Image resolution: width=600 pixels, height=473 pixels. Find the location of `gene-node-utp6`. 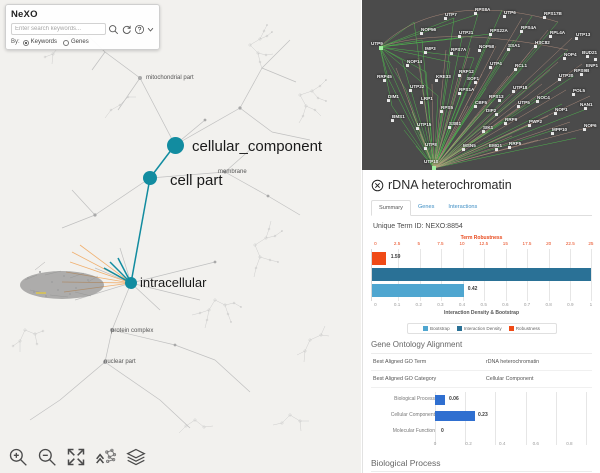

gene-node-utp6 is located at coordinates (504, 16).